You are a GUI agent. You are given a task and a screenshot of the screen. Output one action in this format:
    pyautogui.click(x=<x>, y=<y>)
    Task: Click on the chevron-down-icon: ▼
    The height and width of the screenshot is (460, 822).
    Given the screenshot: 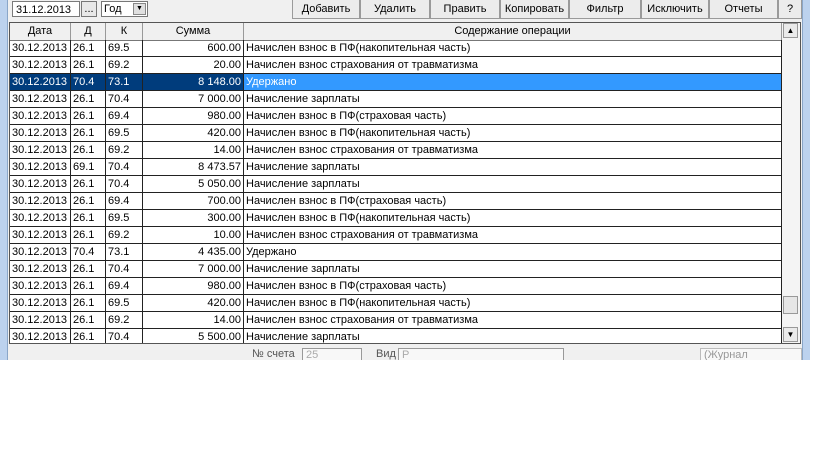 What is the action you would take?
    pyautogui.click(x=139, y=9)
    